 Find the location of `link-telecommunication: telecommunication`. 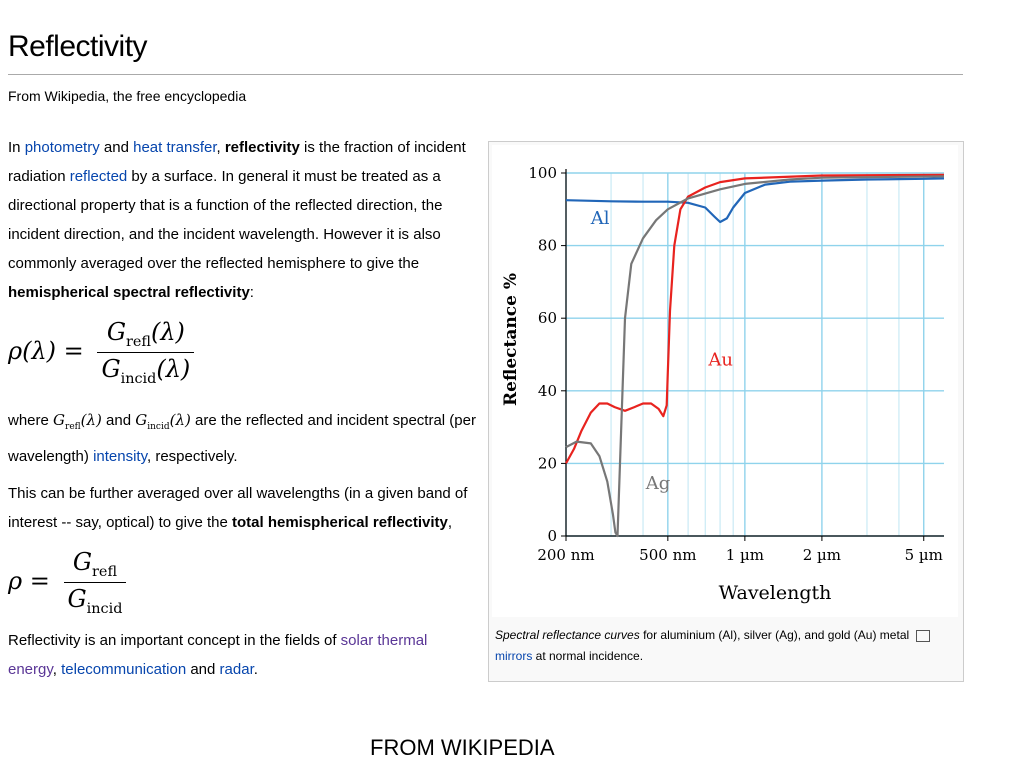

link-telecommunication: telecommunication is located at coordinates (124, 669).